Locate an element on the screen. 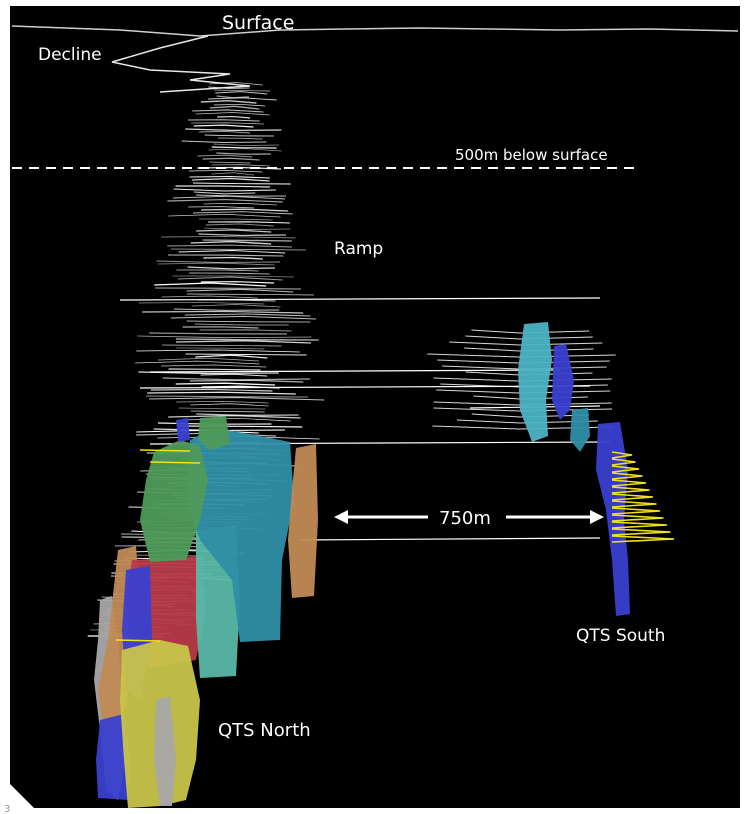  surface-label: Surface is located at coordinates (258, 23).